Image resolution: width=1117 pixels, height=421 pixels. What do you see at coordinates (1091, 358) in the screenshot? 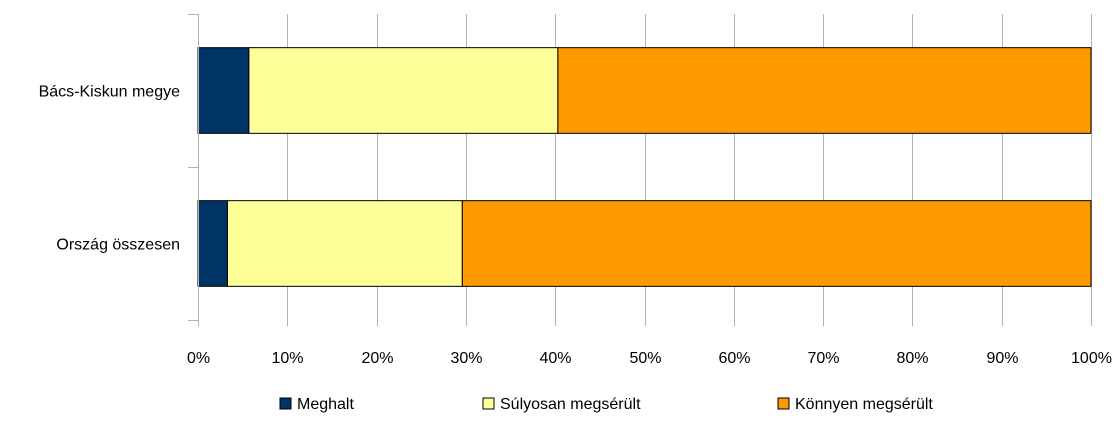
I see `x-tick-label: 100%` at bounding box center [1091, 358].